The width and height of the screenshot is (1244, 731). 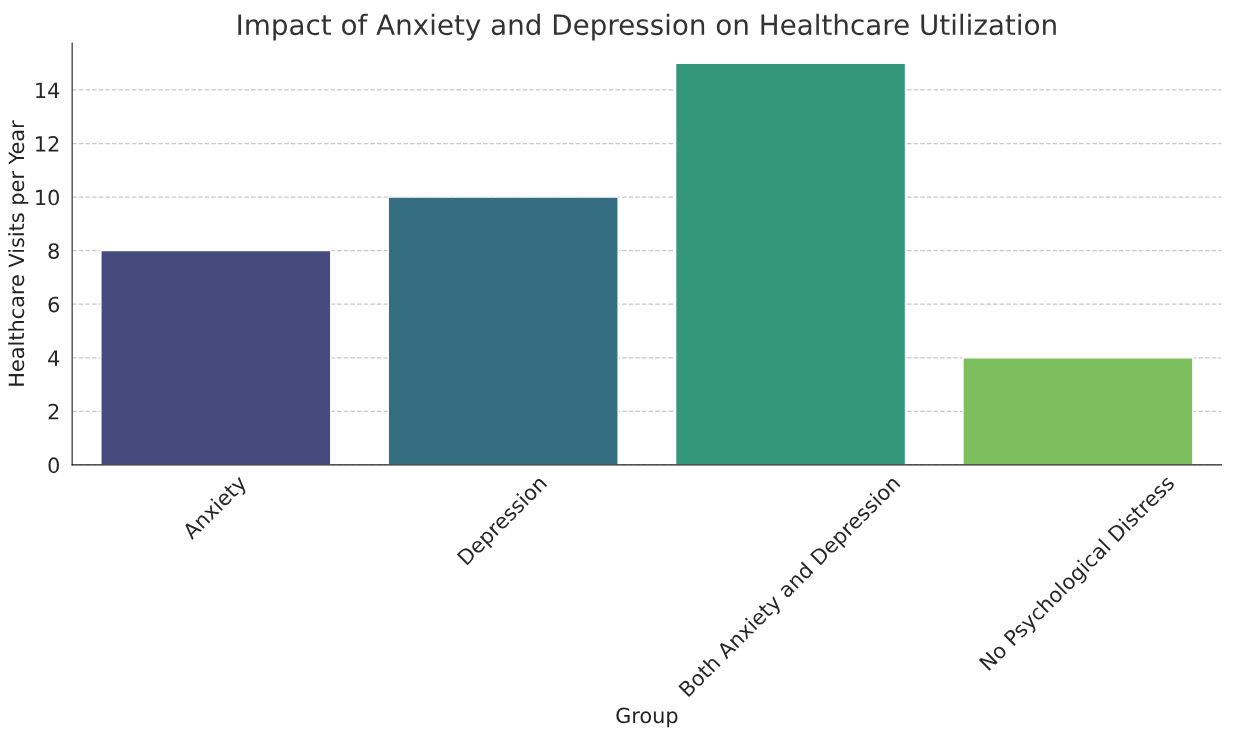 What do you see at coordinates (47, 144) in the screenshot?
I see `y-tick-label: 12` at bounding box center [47, 144].